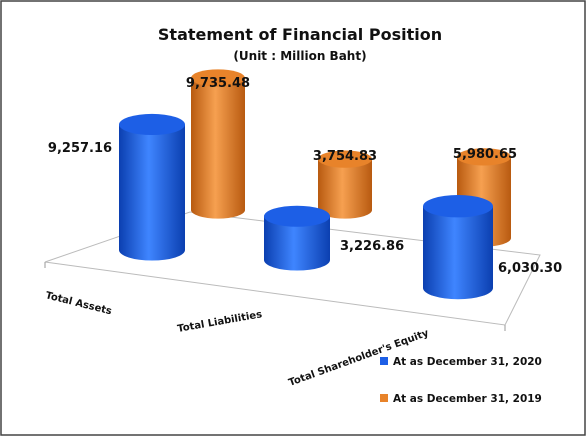 The image size is (586, 436). Describe the element at coordinates (467, 362) in the screenshot. I see `legend-label: At as December 31, 2020` at that location.